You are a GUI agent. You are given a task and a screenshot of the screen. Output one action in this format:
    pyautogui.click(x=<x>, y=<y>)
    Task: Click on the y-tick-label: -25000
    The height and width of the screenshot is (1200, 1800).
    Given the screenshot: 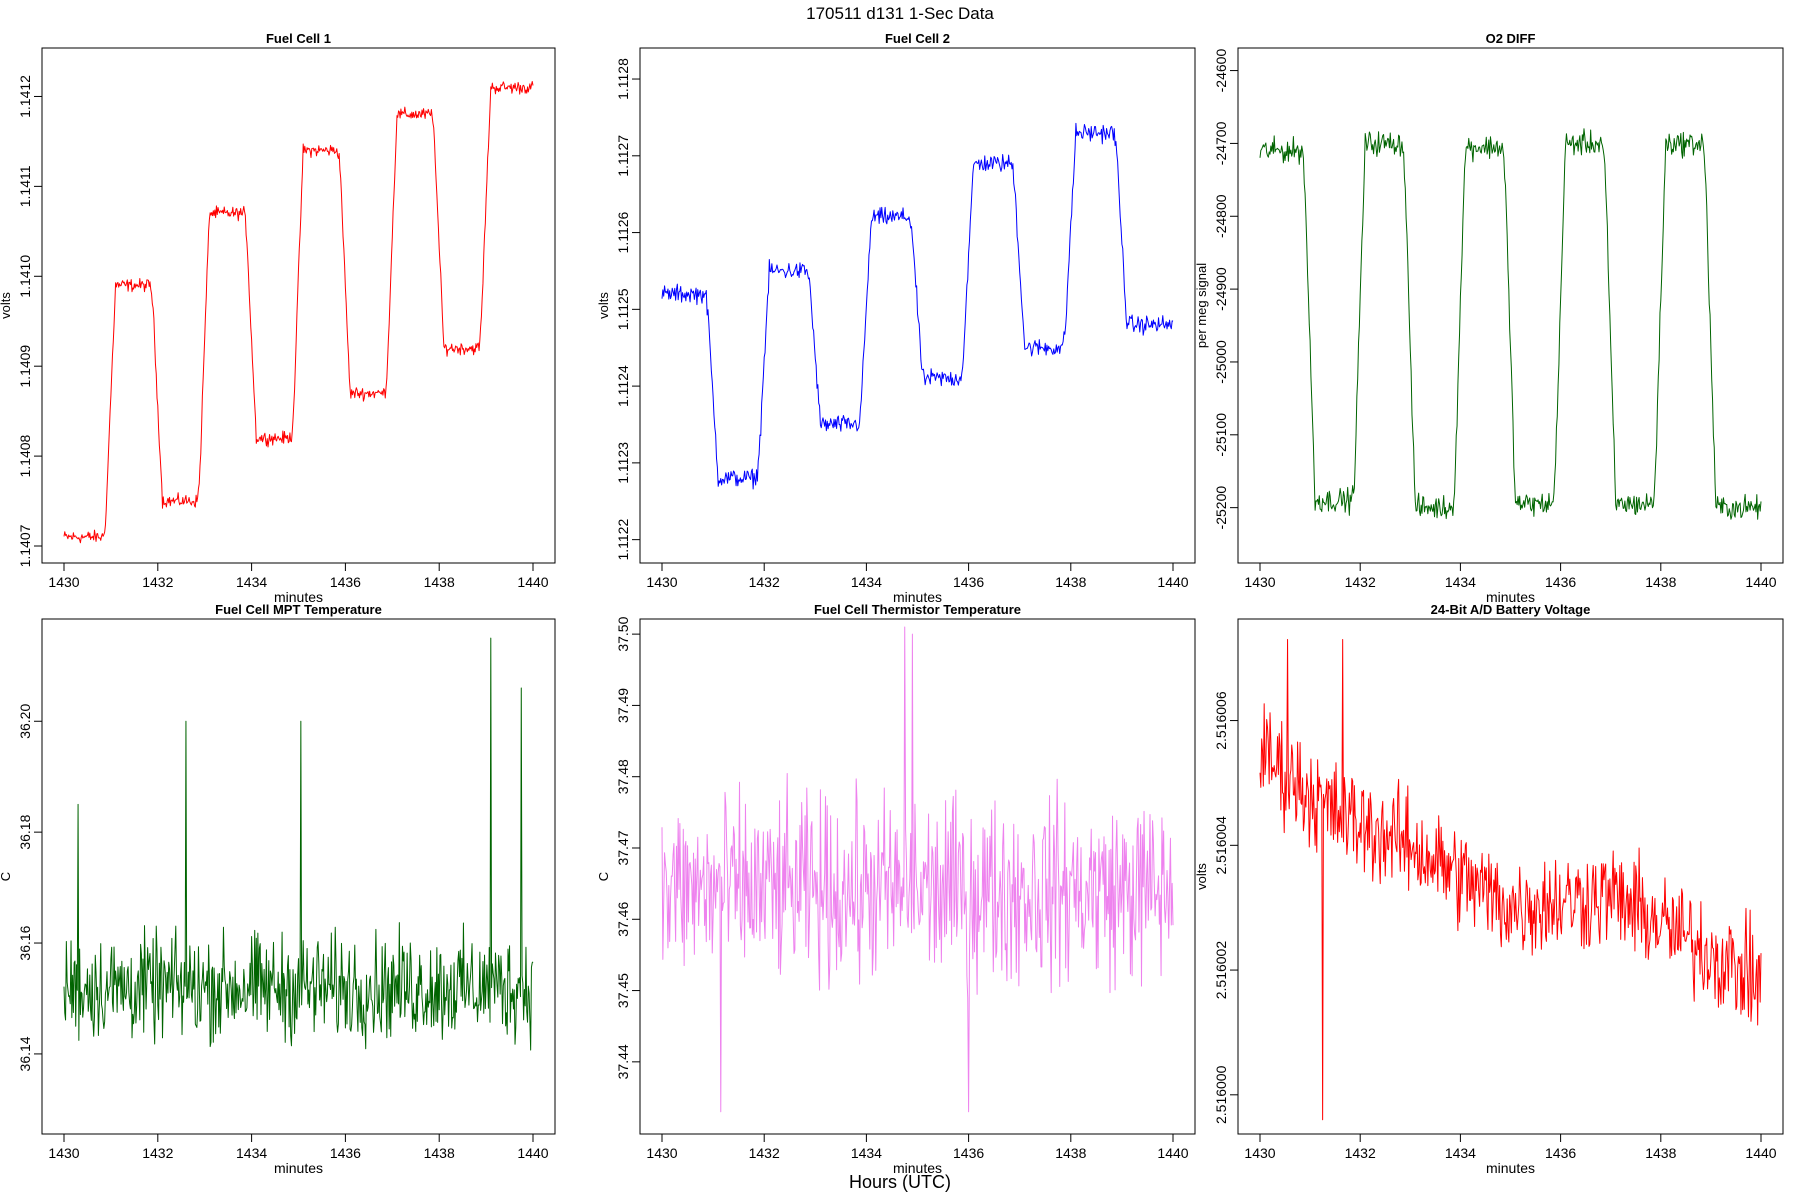 What is the action you would take?
    pyautogui.click(x=1221, y=362)
    